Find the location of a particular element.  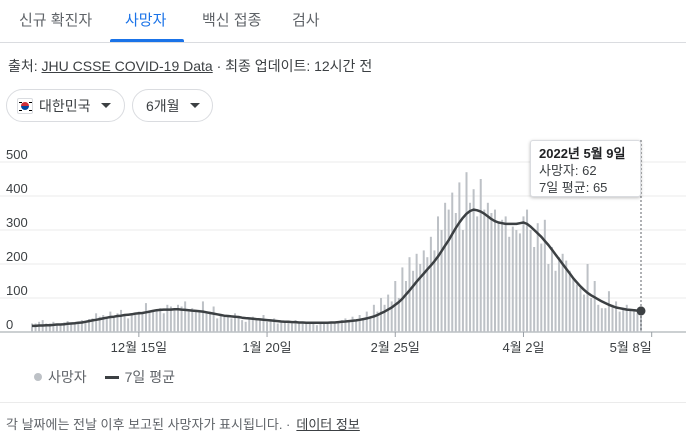

data-info-link: 데이터 정보 is located at coordinates (328, 424).